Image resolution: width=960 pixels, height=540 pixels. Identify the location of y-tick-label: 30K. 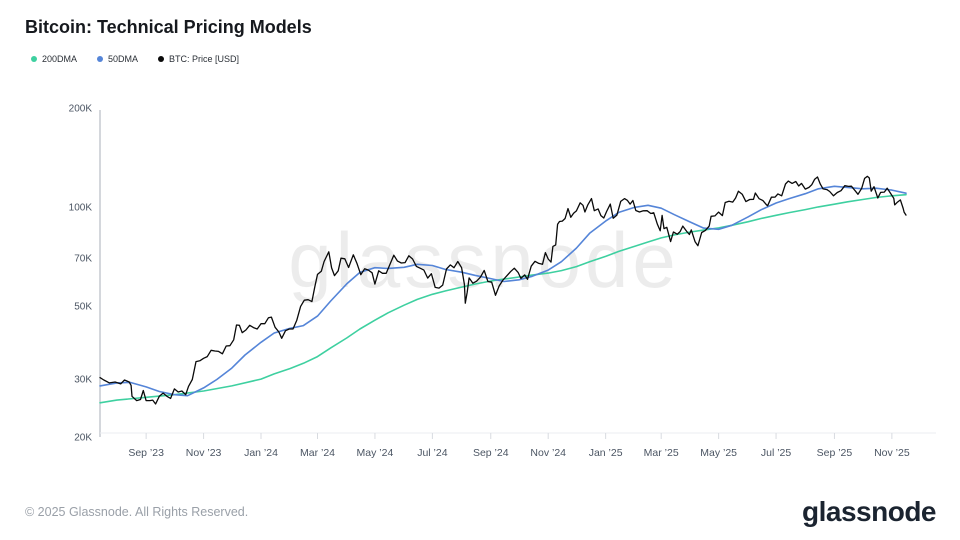
(83, 380).